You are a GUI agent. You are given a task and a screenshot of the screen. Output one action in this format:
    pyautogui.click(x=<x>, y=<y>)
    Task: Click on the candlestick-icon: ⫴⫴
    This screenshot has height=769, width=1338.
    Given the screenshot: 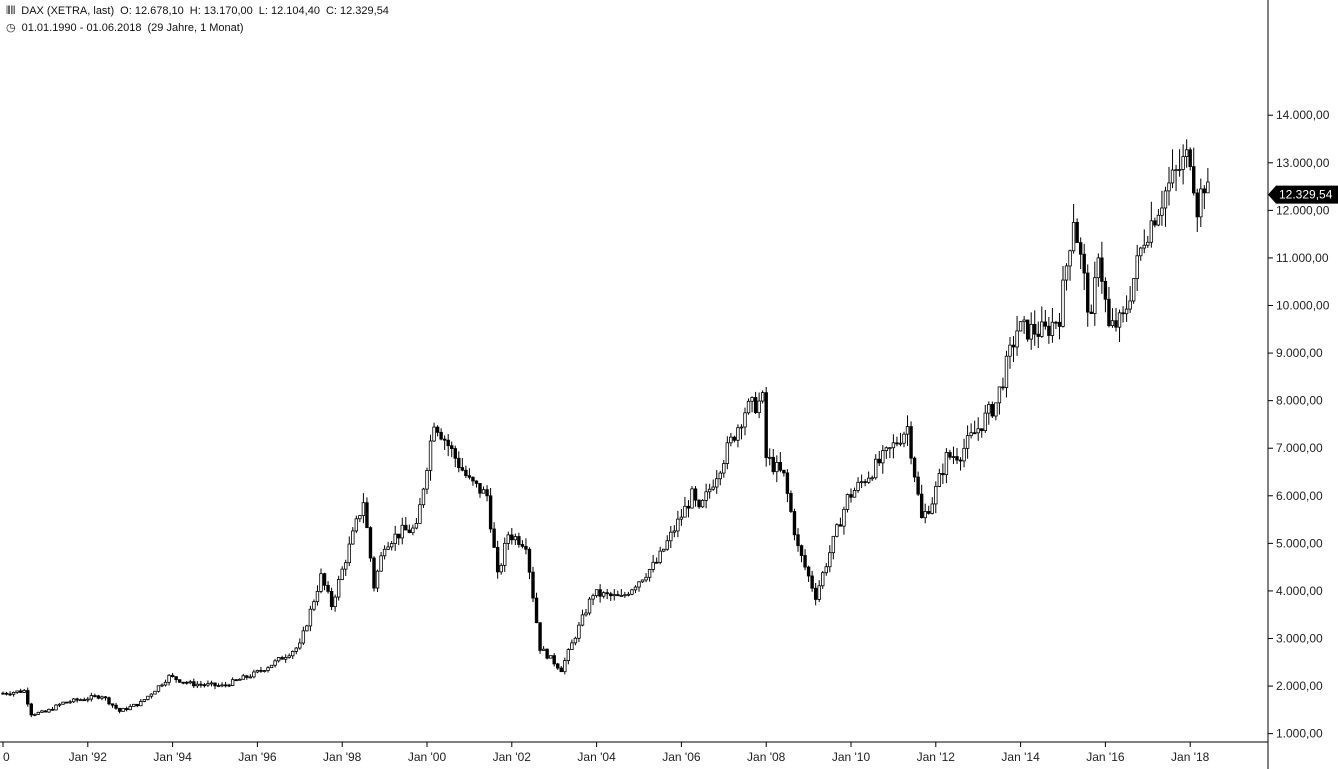 What is the action you would take?
    pyautogui.click(x=11, y=11)
    